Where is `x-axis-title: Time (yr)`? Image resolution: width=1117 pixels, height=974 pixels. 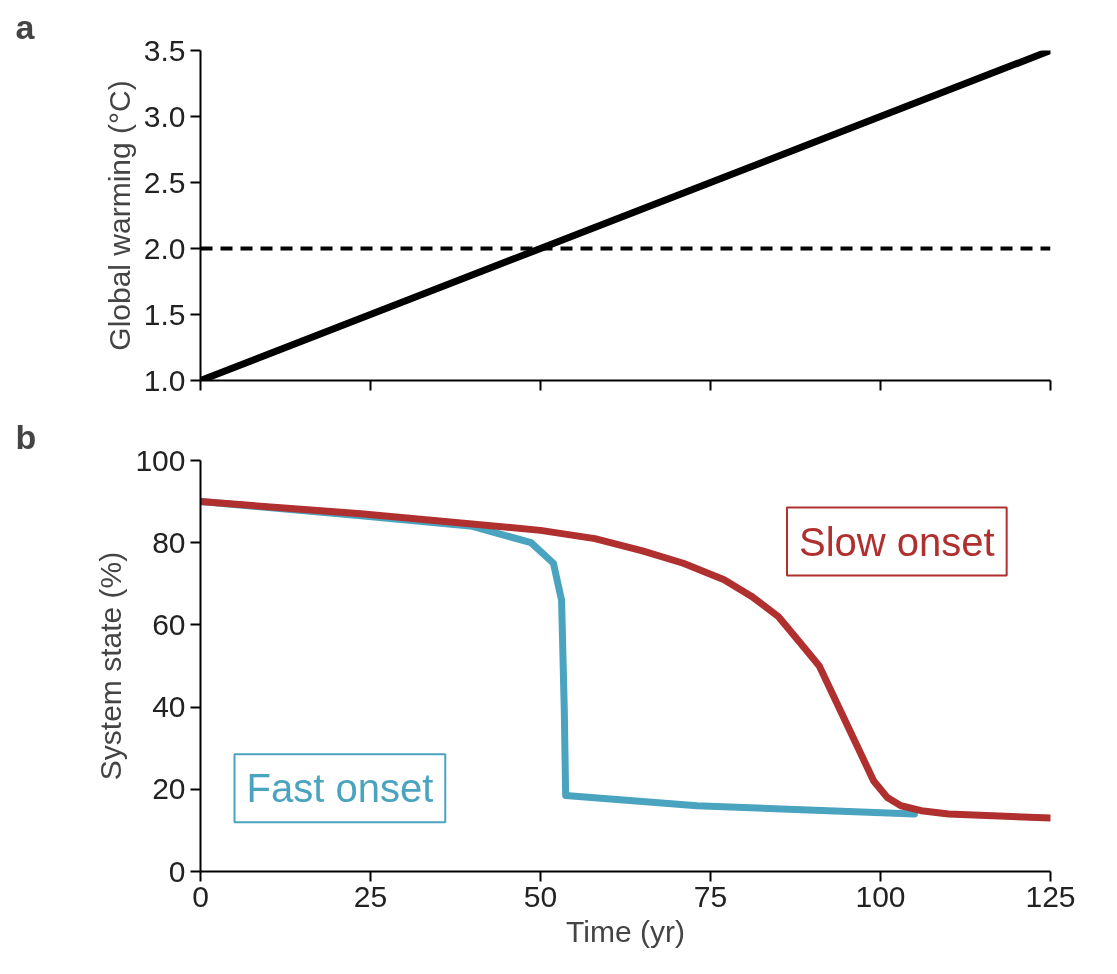
x-axis-title: Time (yr) is located at coordinates (625, 931).